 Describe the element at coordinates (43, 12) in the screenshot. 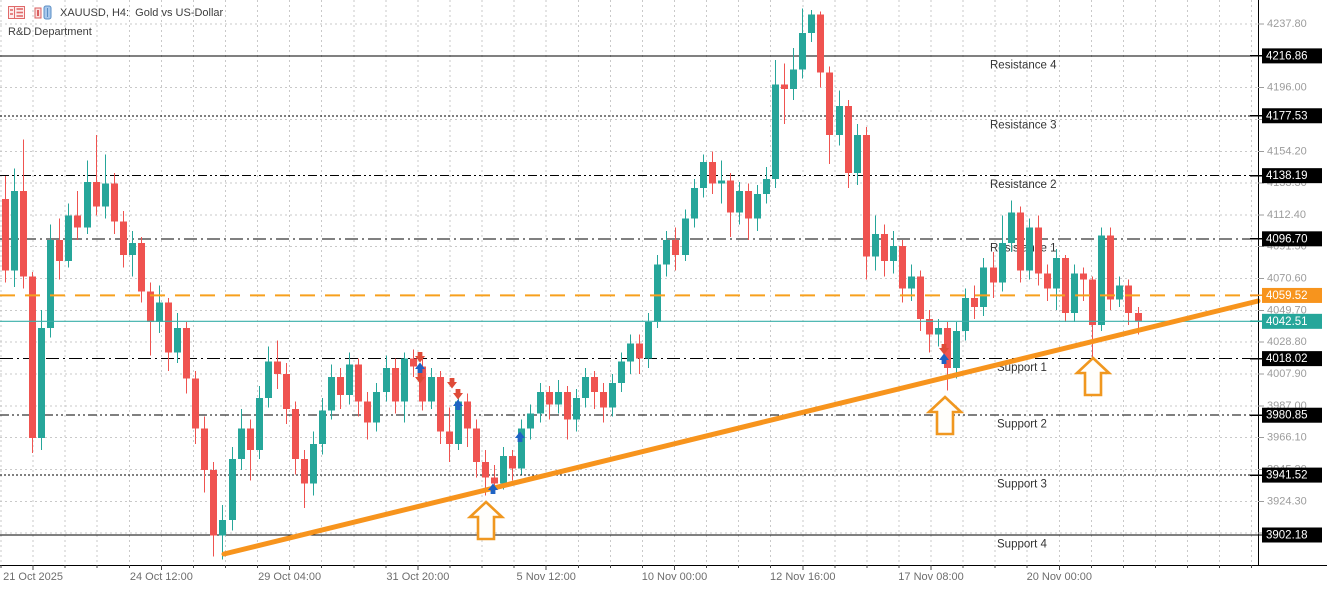

I see `bar-chart-icon` at that location.